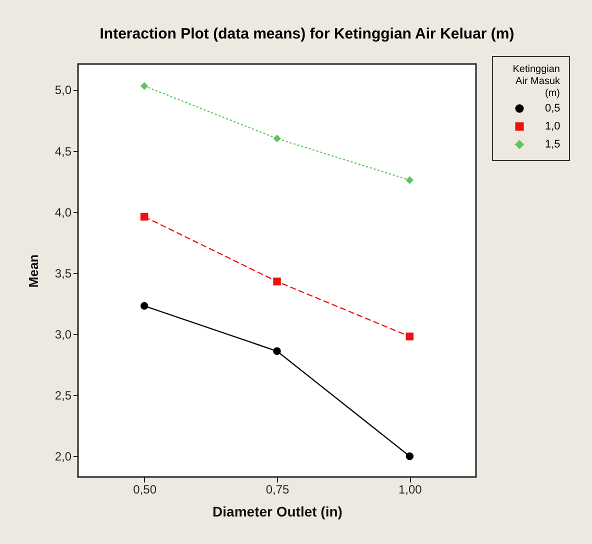 This screenshot has height=544, width=592. I want to click on y-tick-label: 5,0, so click(63, 90).